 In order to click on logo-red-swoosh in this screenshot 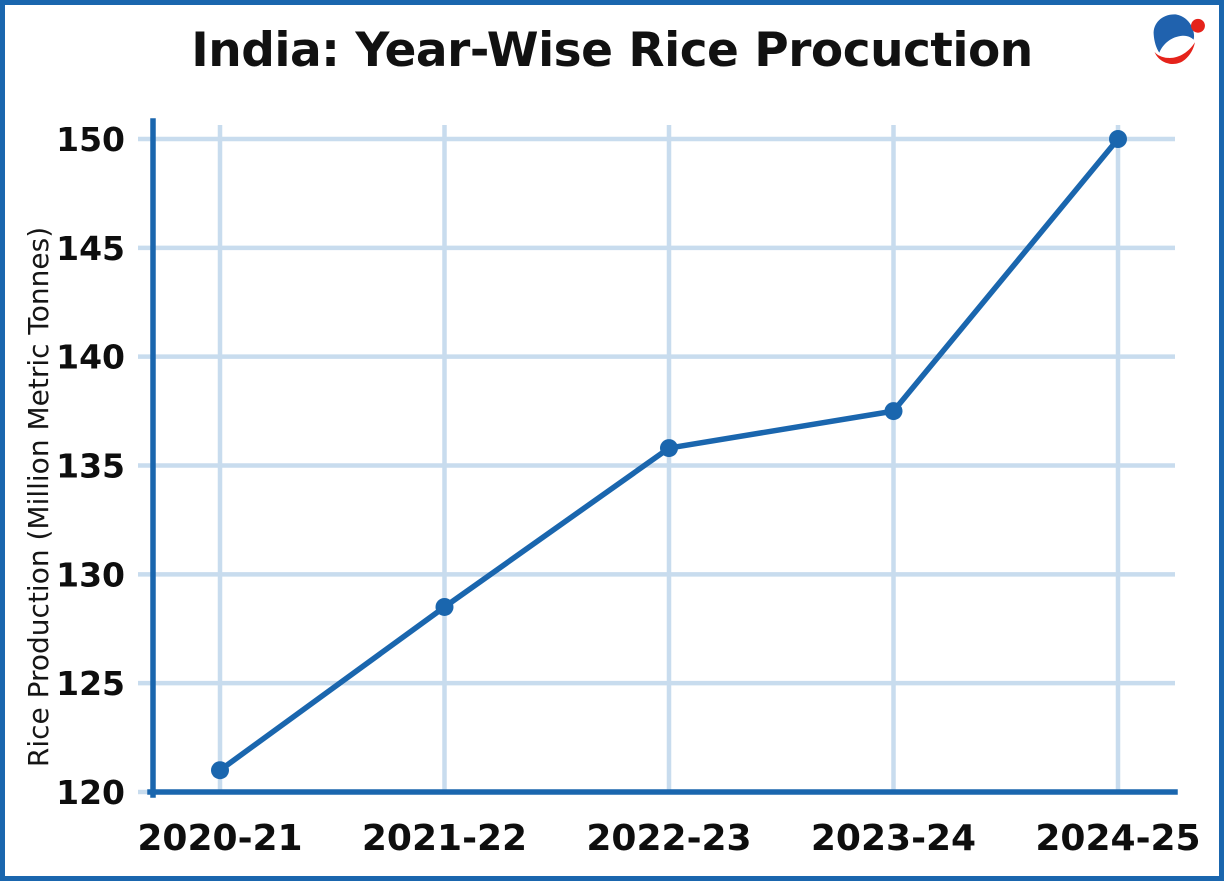, I will do `click(1174, 53)`.